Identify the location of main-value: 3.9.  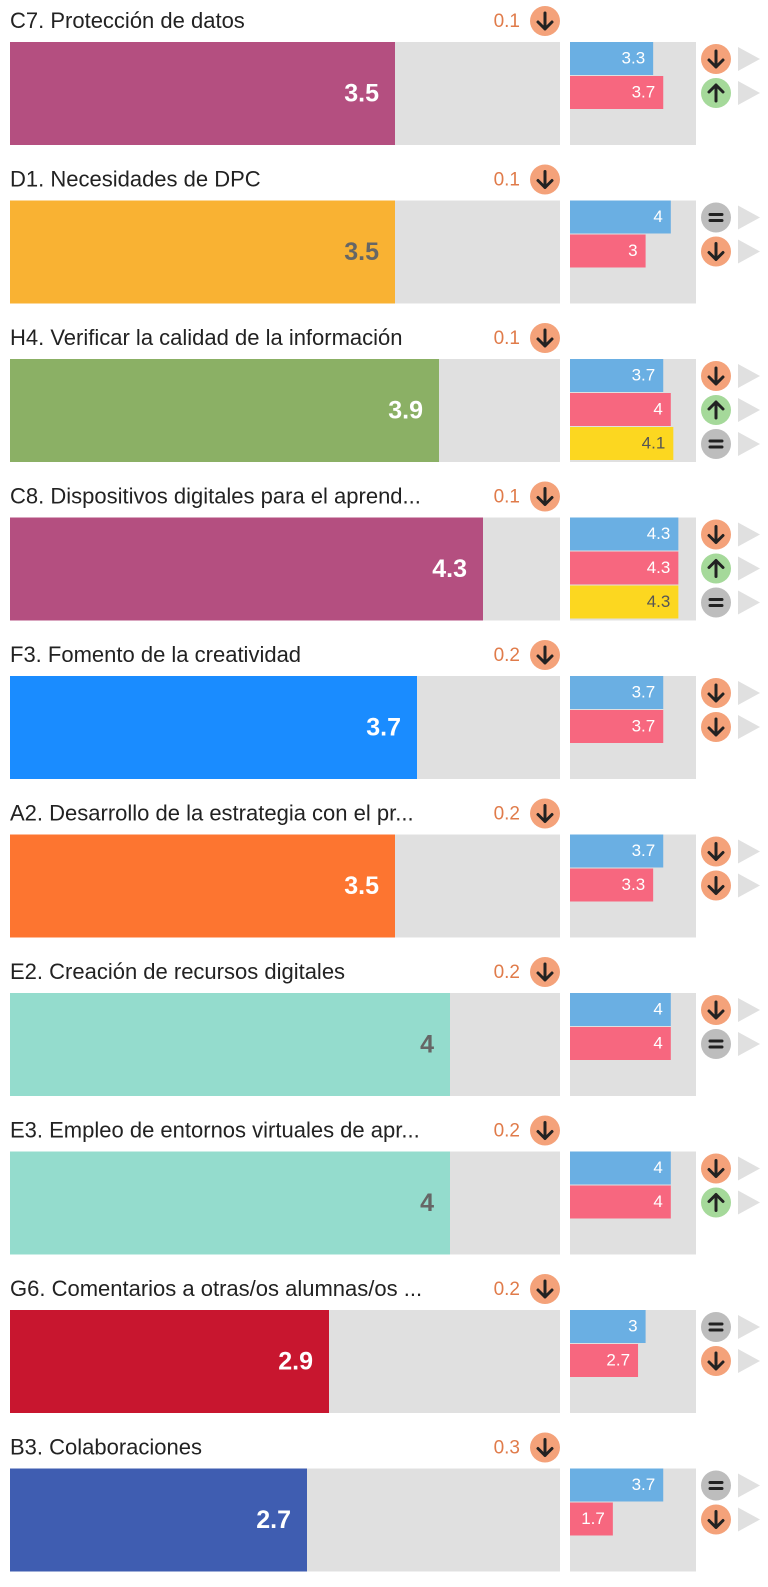
(405, 411).